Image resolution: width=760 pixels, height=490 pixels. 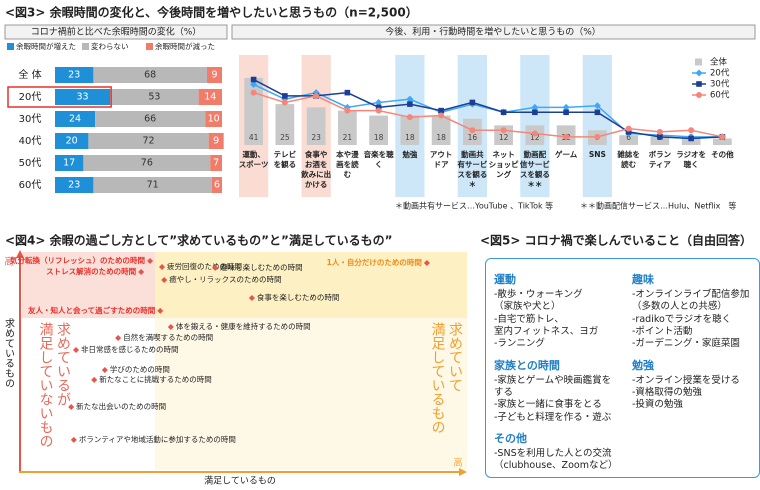 I want to click on footnote: ＊＊動画配信サービス…Hulu、Netflix 等, so click(x=658, y=206).